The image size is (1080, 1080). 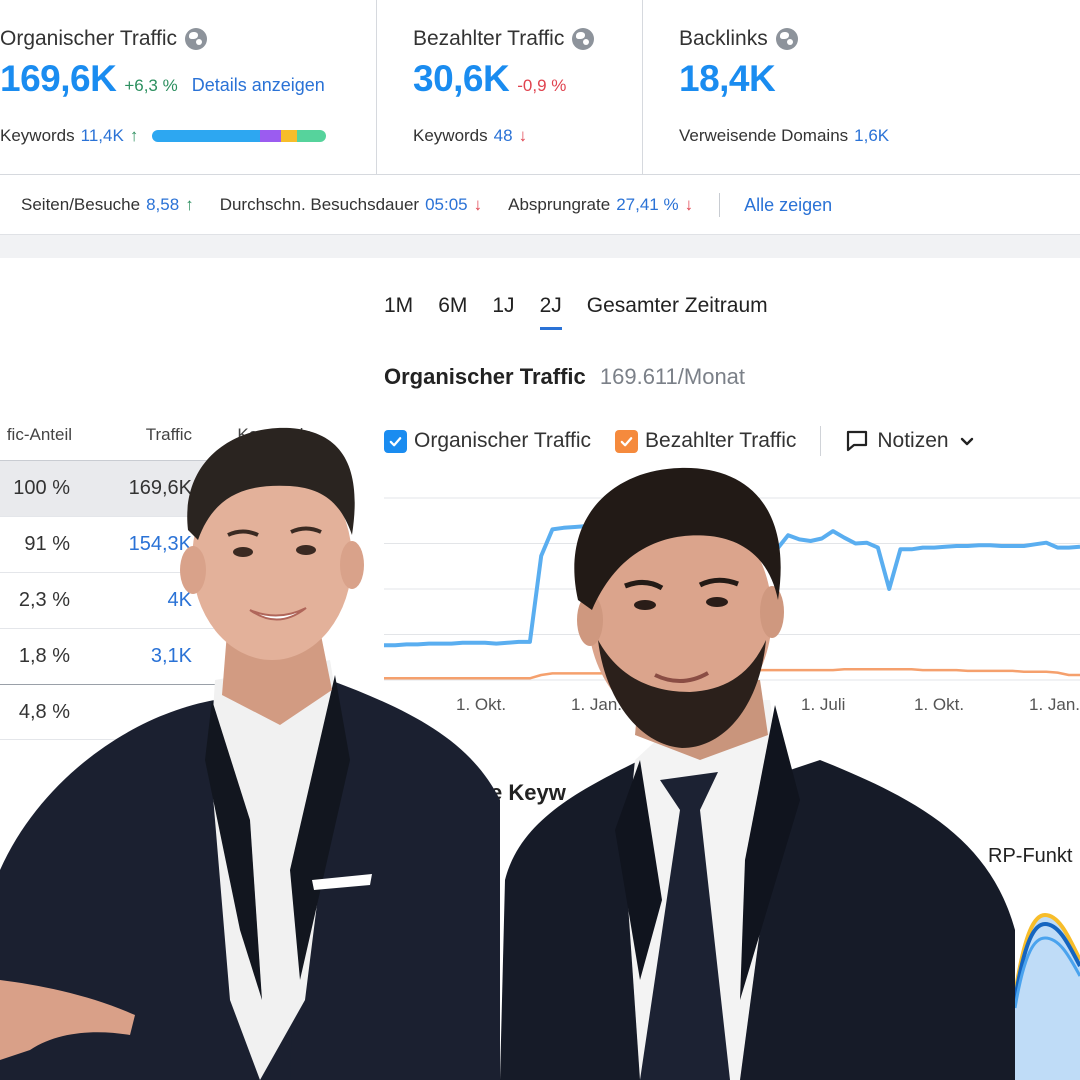 I want to click on traffic-cell: 169,6K, so click(x=160, y=488).